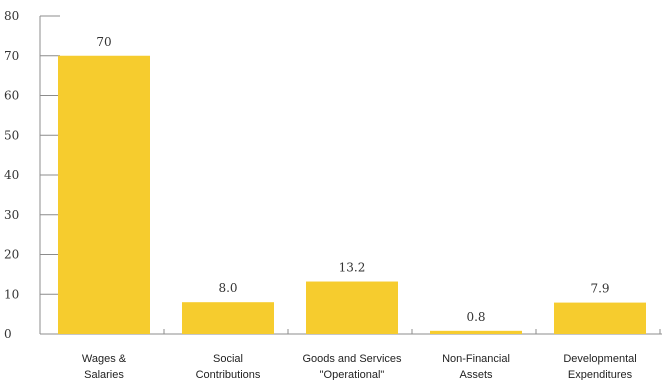 This screenshot has width=670, height=380. What do you see at coordinates (11, 16) in the screenshot?
I see `y-tick-label: 80` at bounding box center [11, 16].